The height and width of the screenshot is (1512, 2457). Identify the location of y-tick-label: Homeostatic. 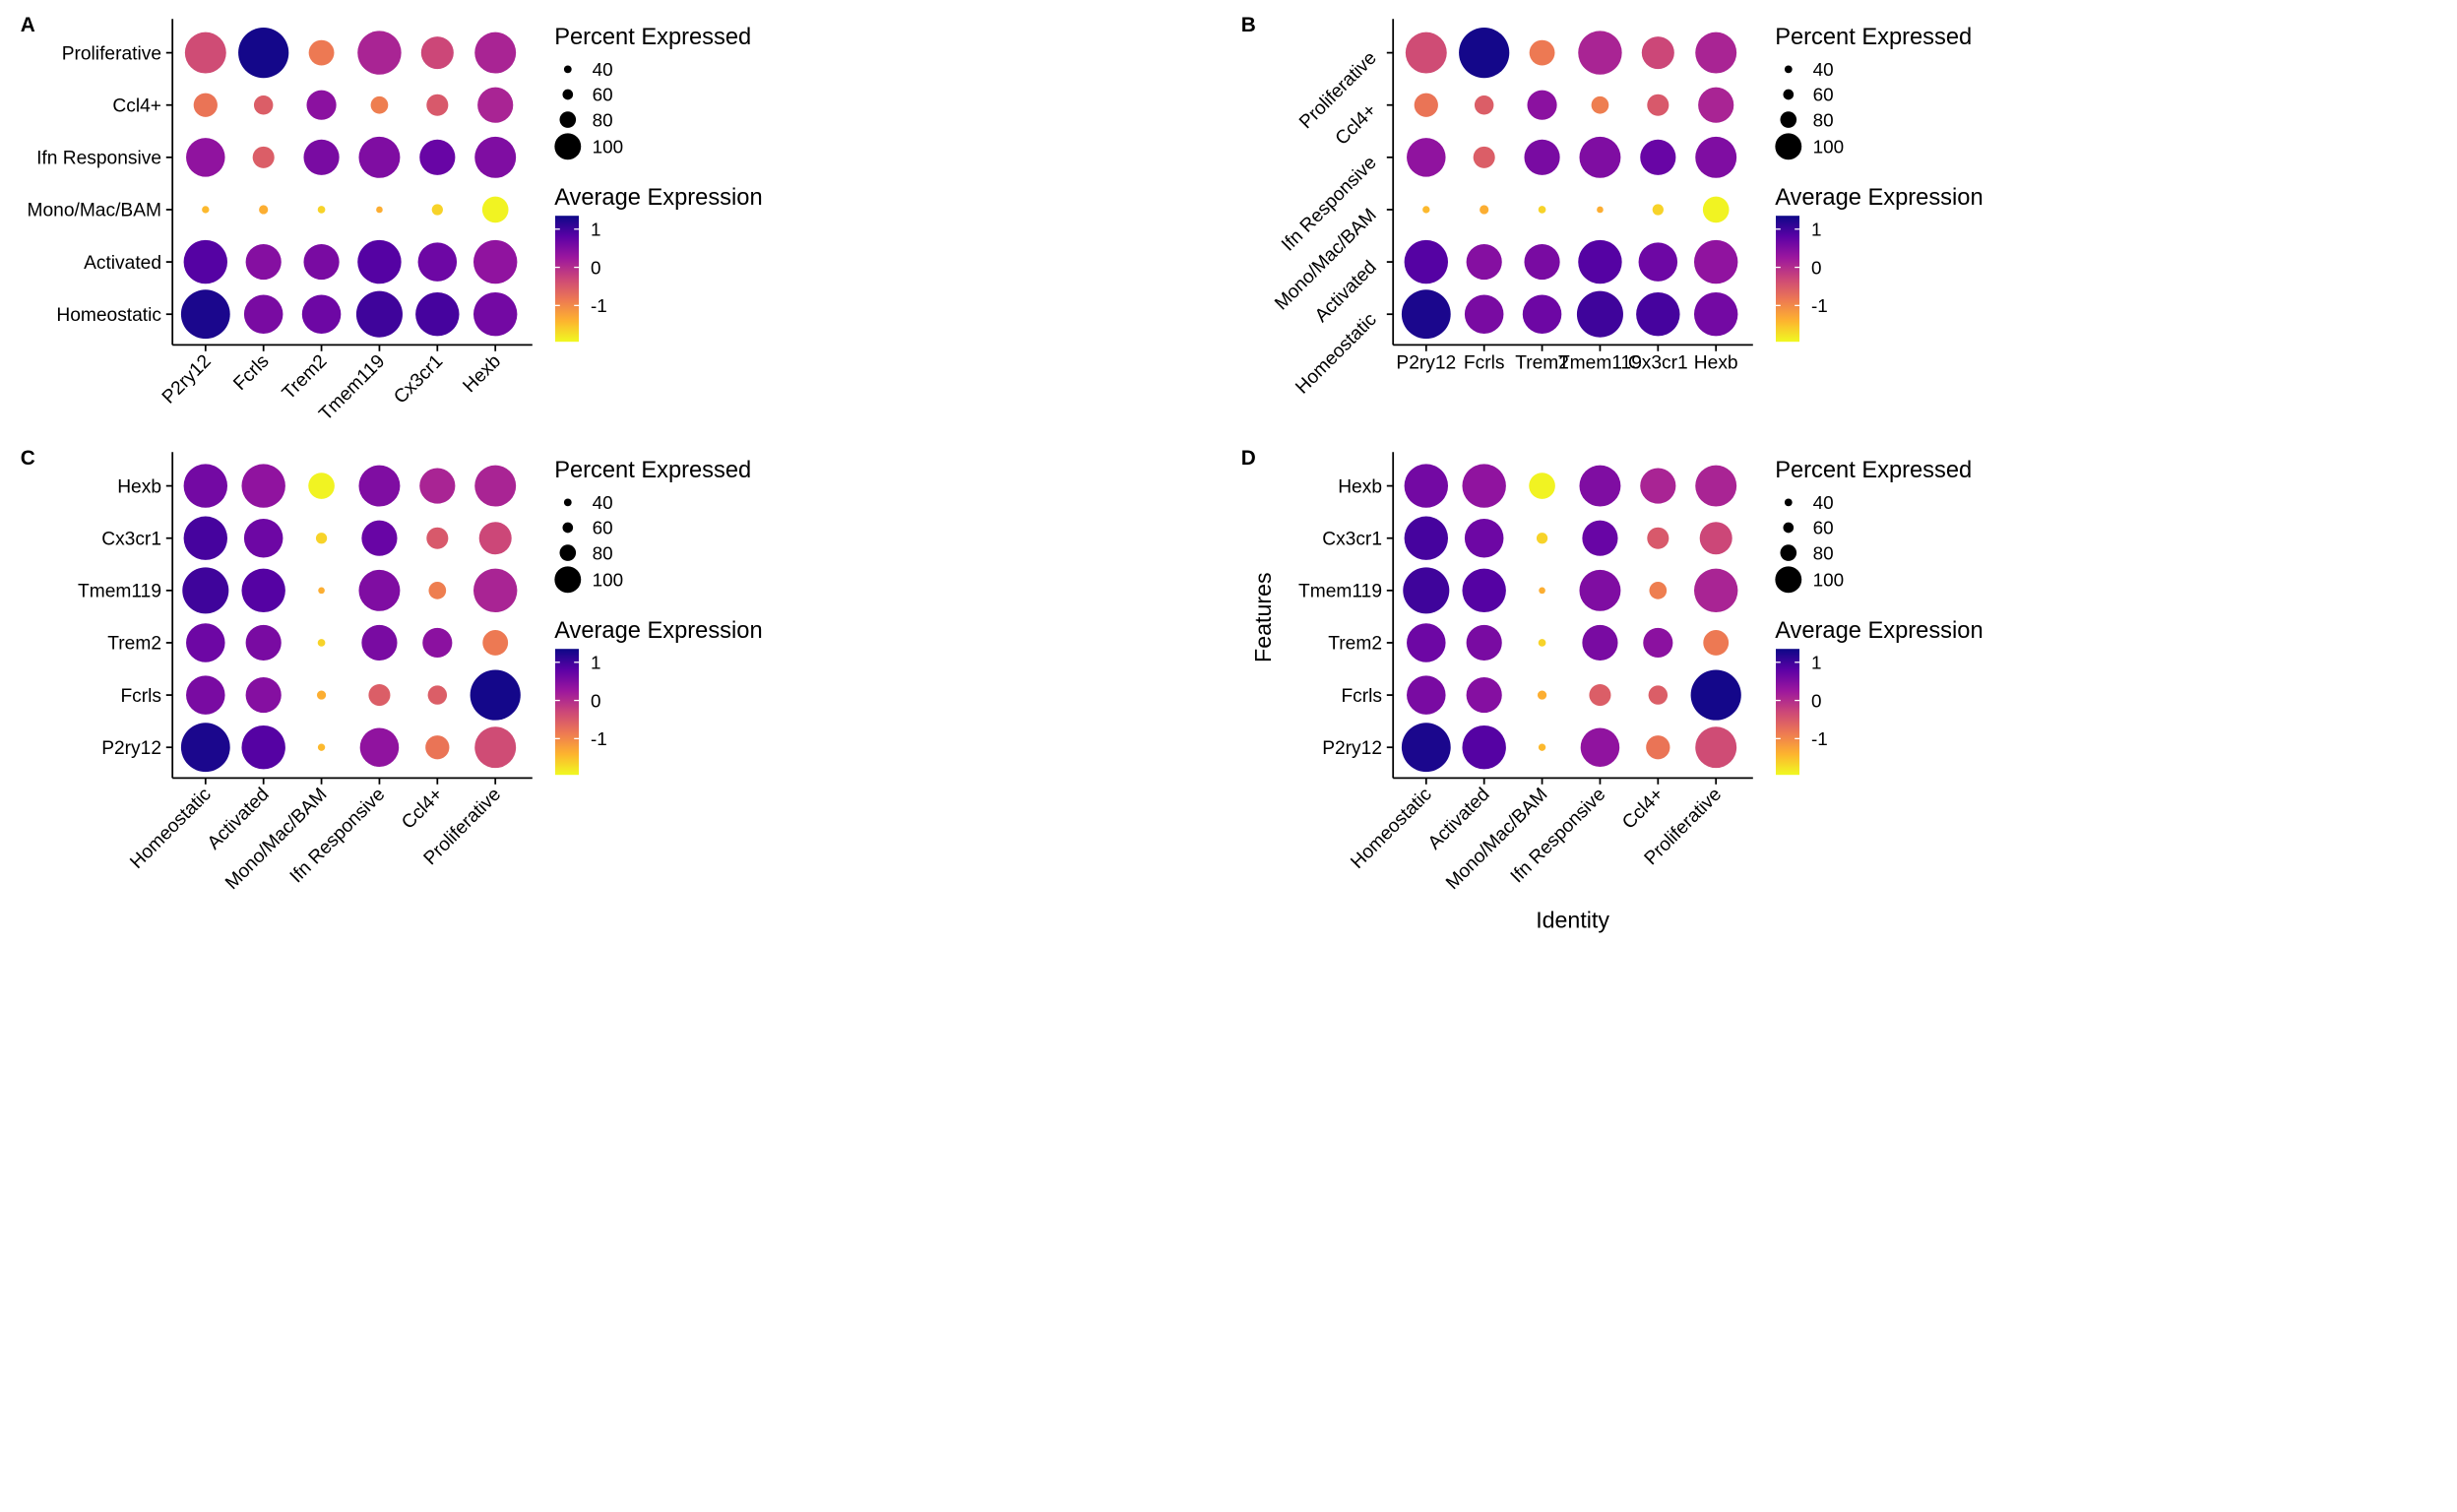
(1336, 354).